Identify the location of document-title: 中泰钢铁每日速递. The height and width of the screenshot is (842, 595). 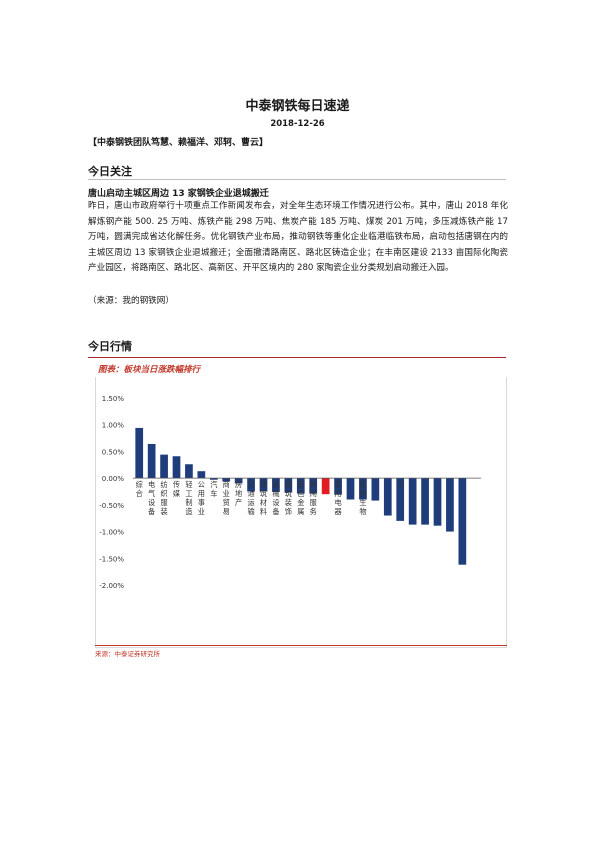
(297, 106).